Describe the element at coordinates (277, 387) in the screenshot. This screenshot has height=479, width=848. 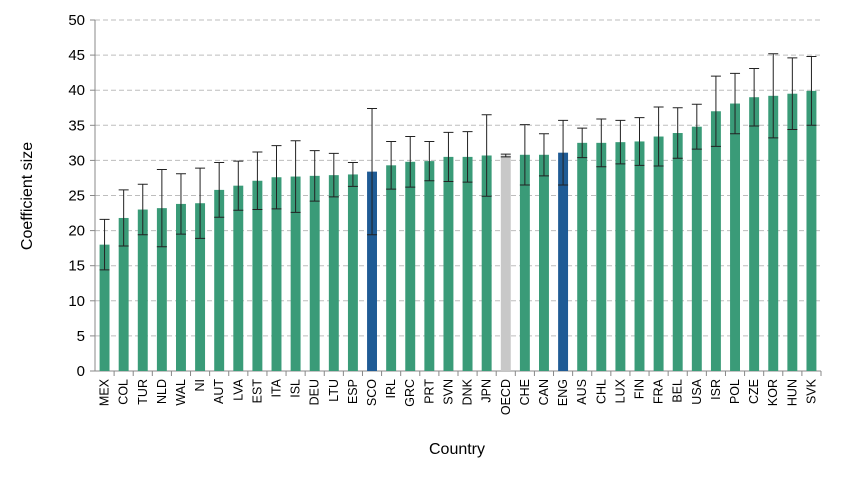
I see `x-tick-label: ITA` at that location.